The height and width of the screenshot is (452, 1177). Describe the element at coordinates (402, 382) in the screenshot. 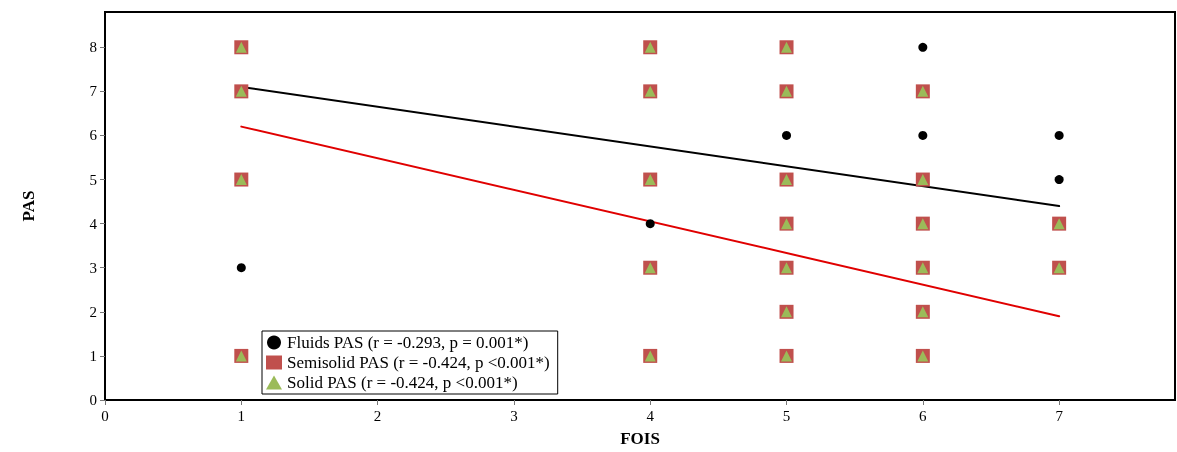

I see `legend-label: Solid PAS (r = -0.424, p <0.001*)` at that location.